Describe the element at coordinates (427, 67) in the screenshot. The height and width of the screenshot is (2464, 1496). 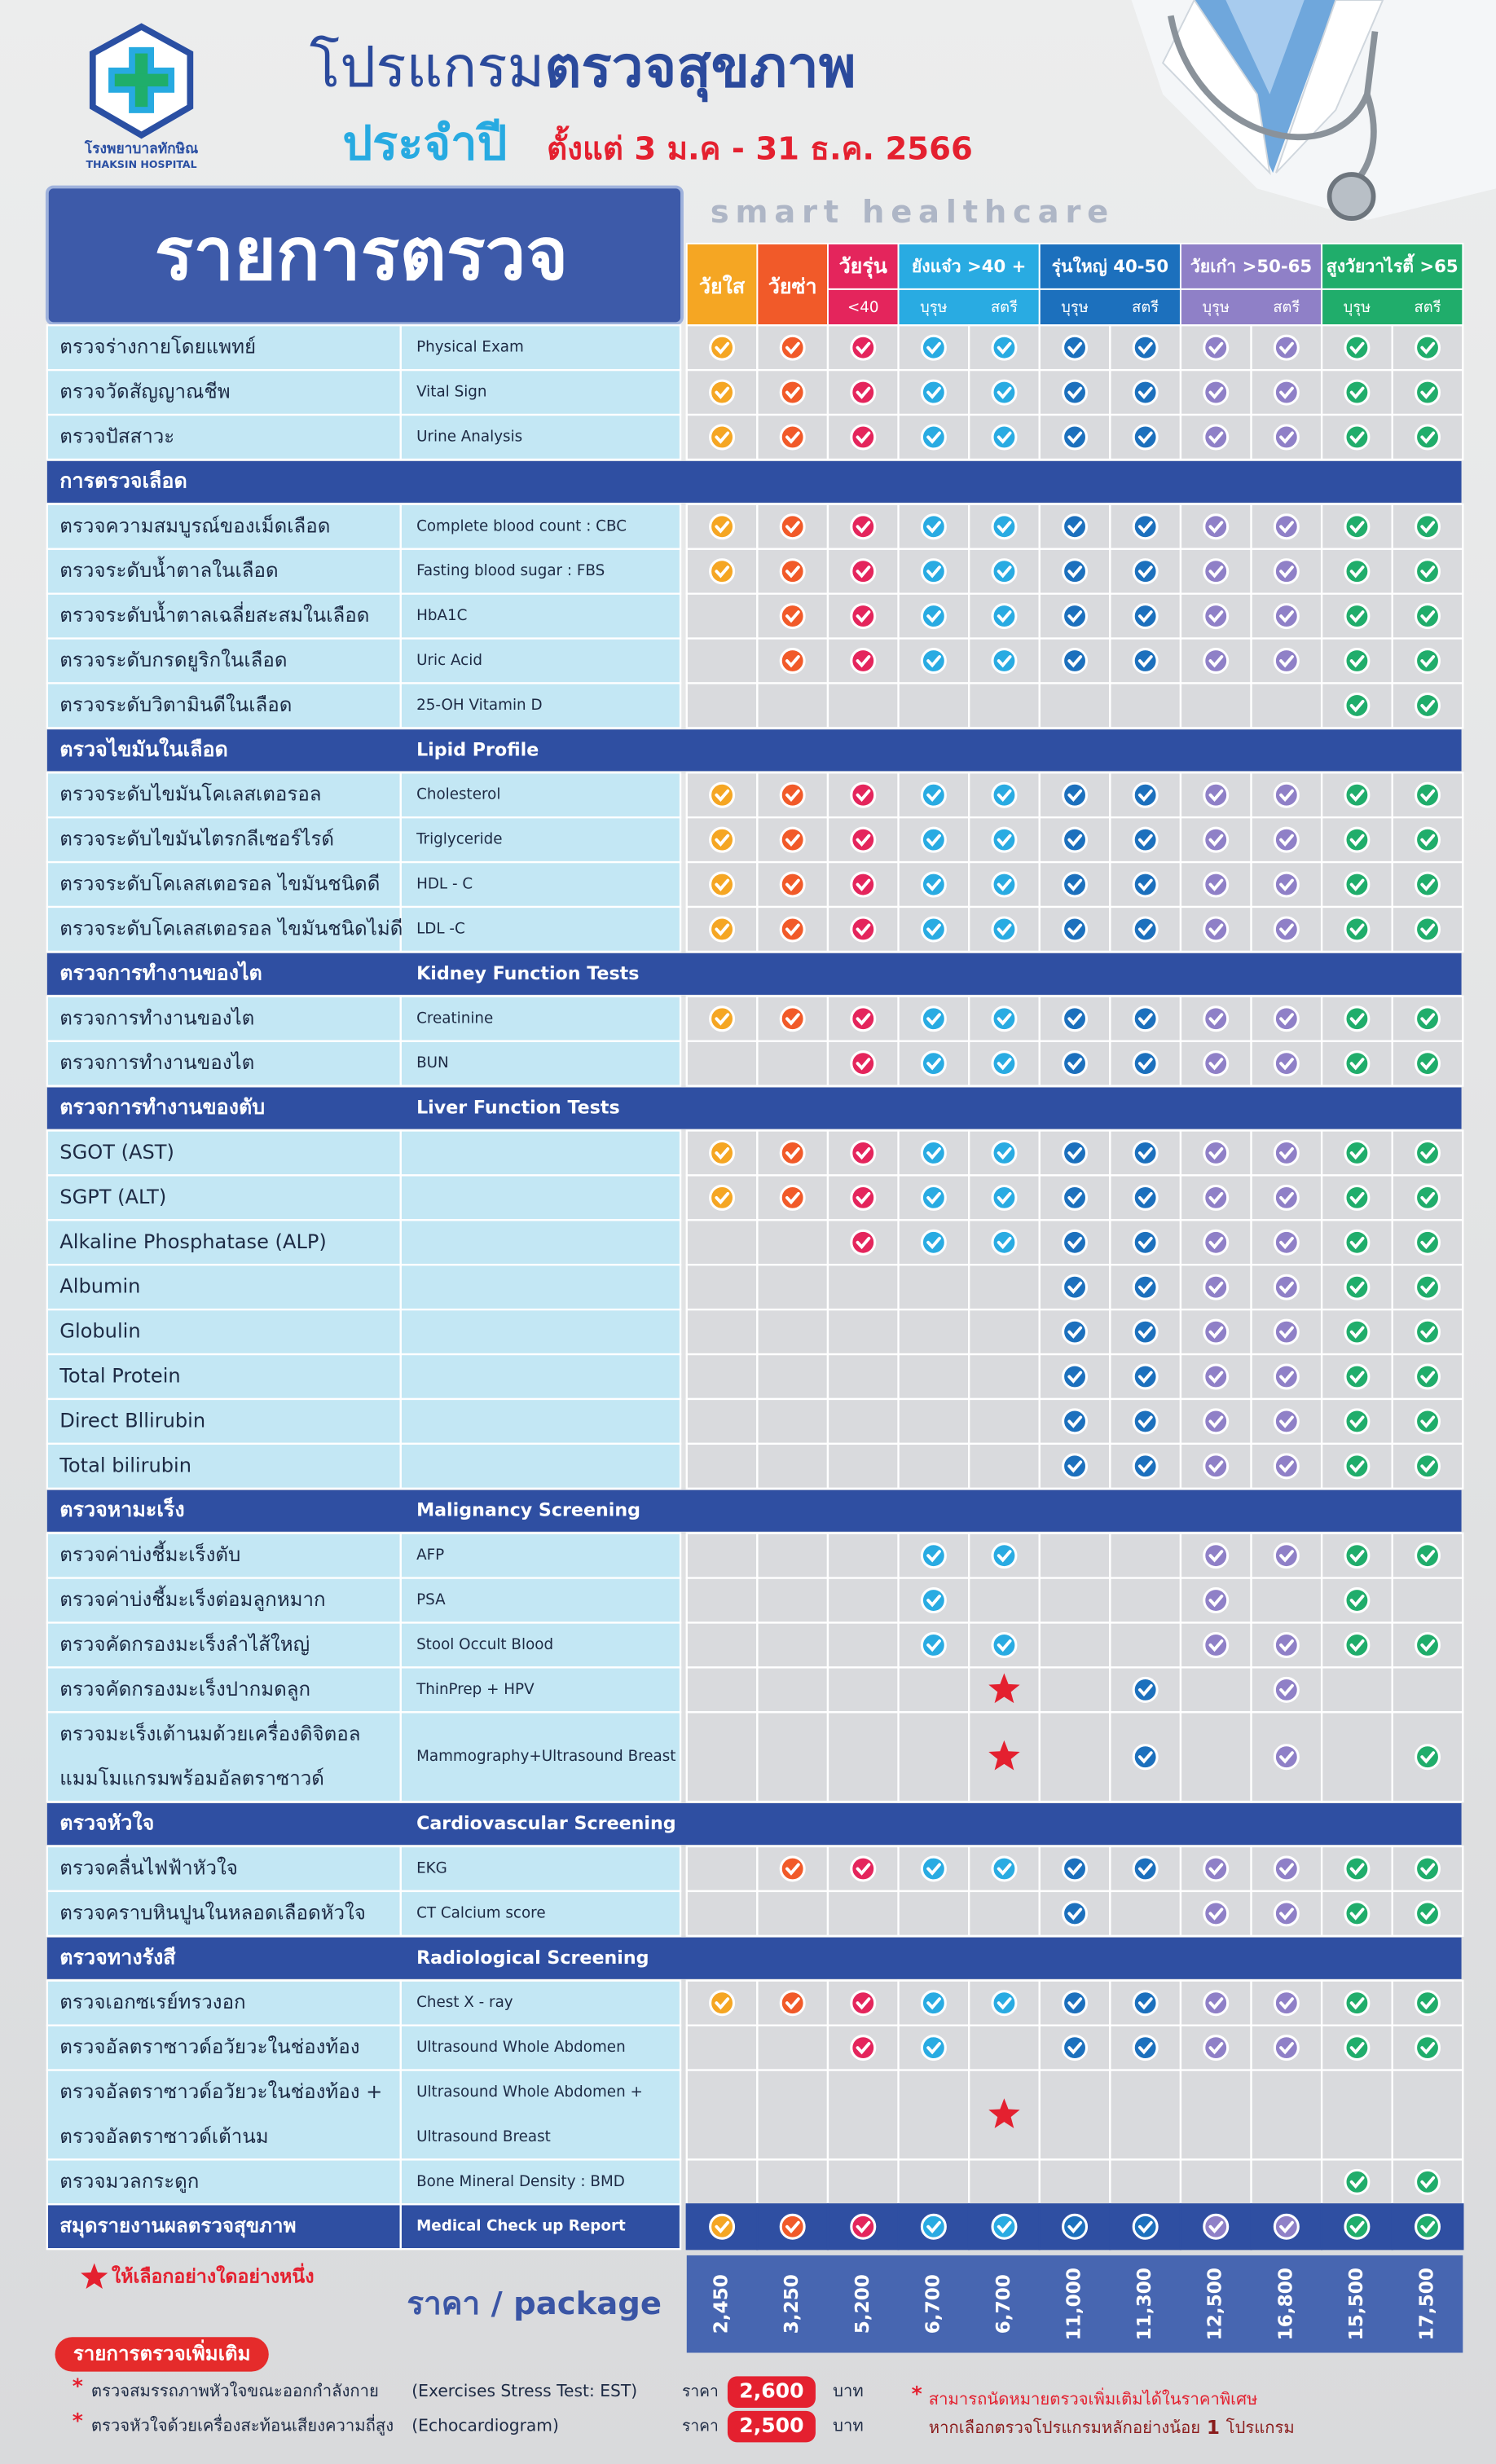
I see `title-part: โปรแกรม` at that location.